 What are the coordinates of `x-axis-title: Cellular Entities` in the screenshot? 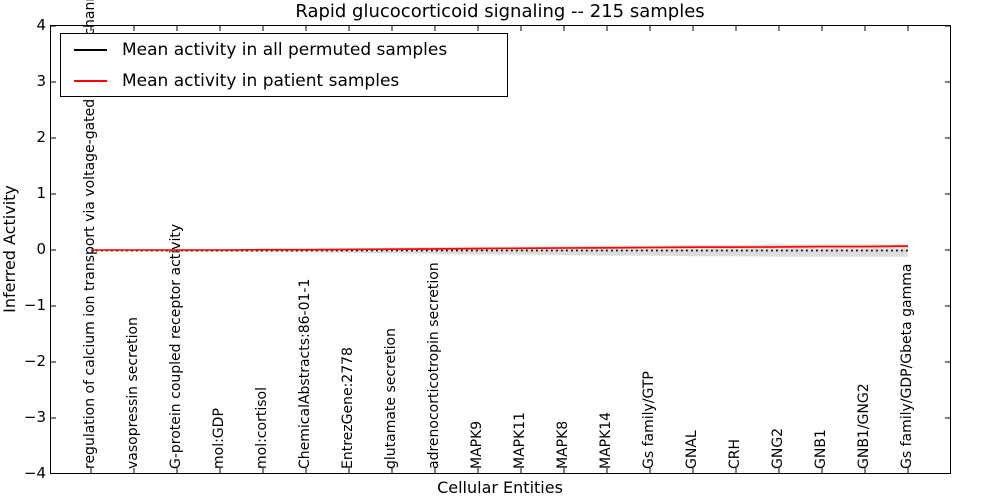 It's located at (500, 487).